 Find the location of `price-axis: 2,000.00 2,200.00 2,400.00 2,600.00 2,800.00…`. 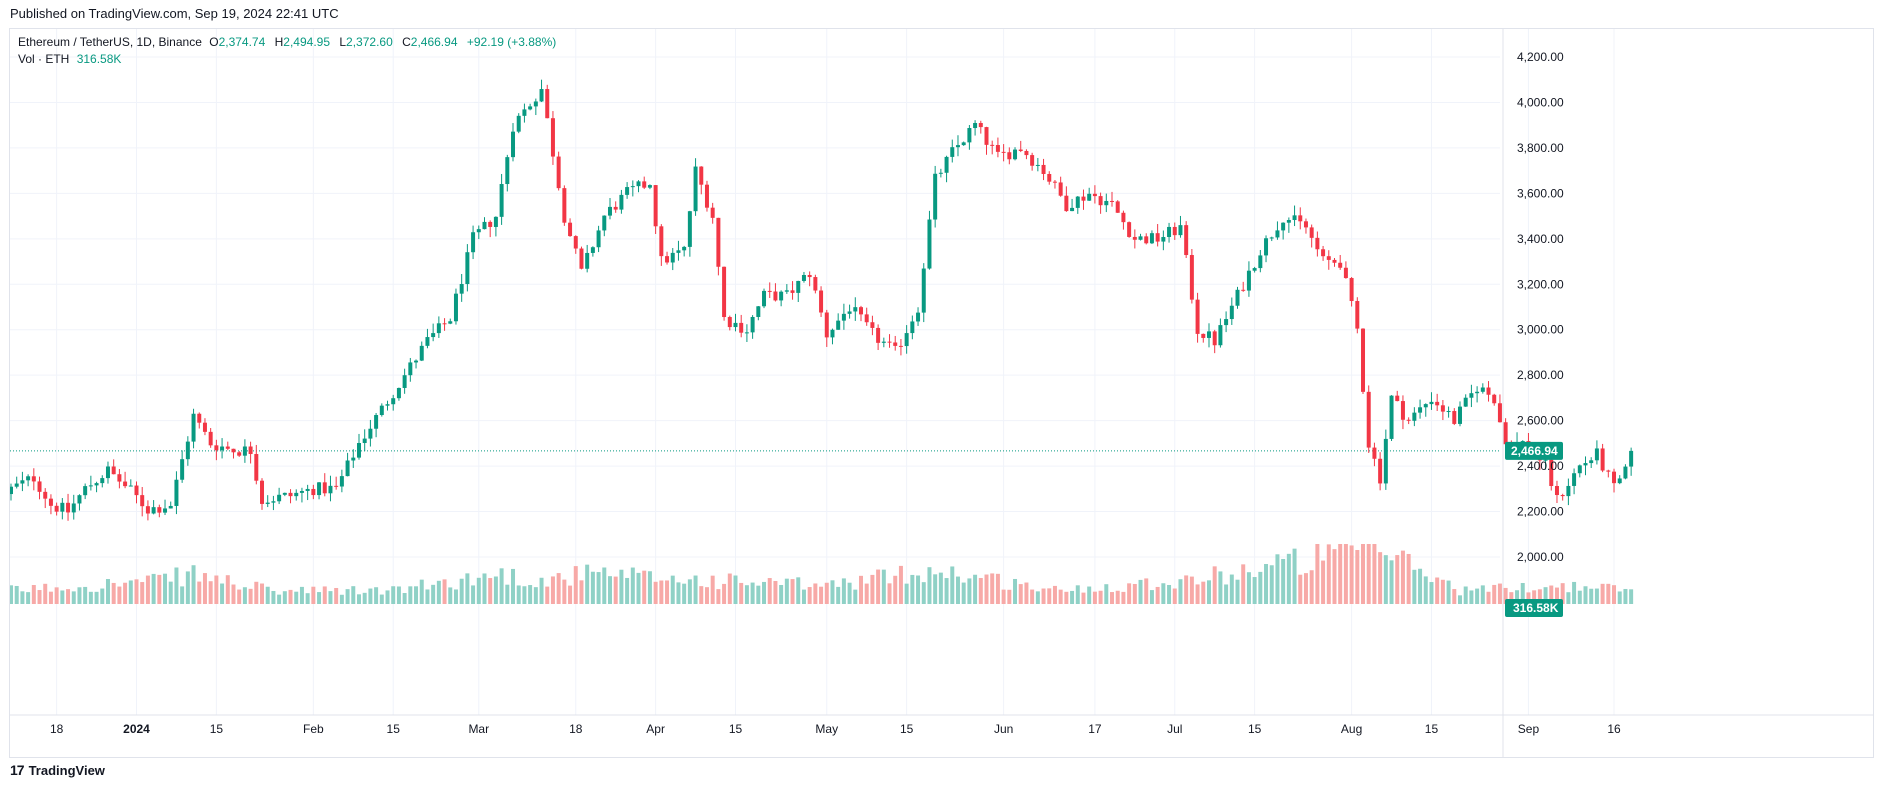

price-axis: 2,000.00 2,200.00 2,400.00 2,600.00 2,800.00… is located at coordinates (1533, 393).